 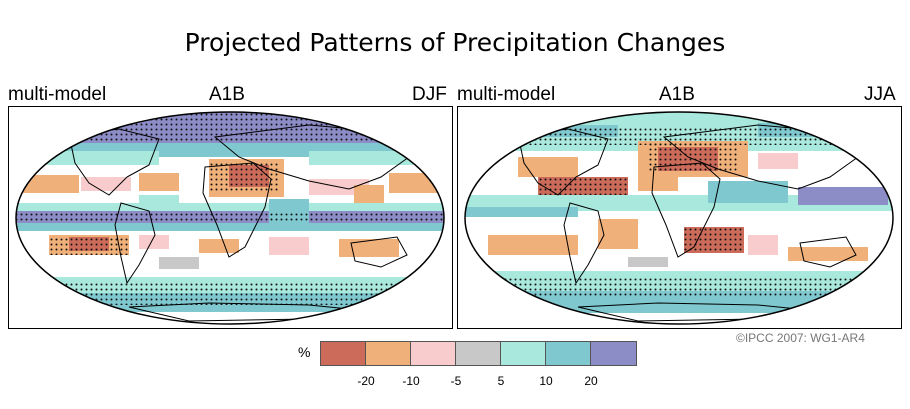 What do you see at coordinates (591, 381) in the screenshot?
I see `colorbar-tick-label: 20` at bounding box center [591, 381].